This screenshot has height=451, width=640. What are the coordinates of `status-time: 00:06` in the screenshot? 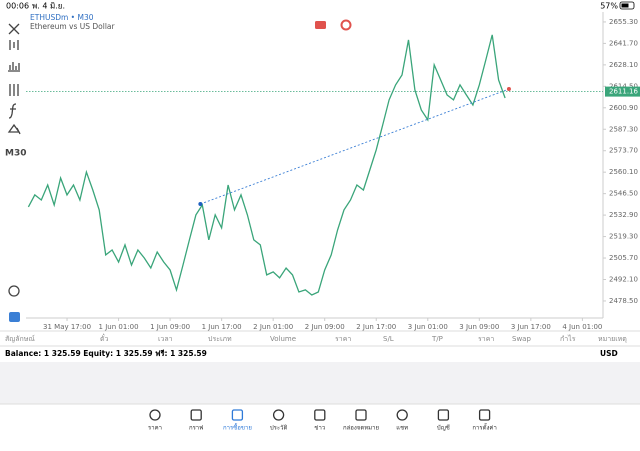 It's located at (17, 6).